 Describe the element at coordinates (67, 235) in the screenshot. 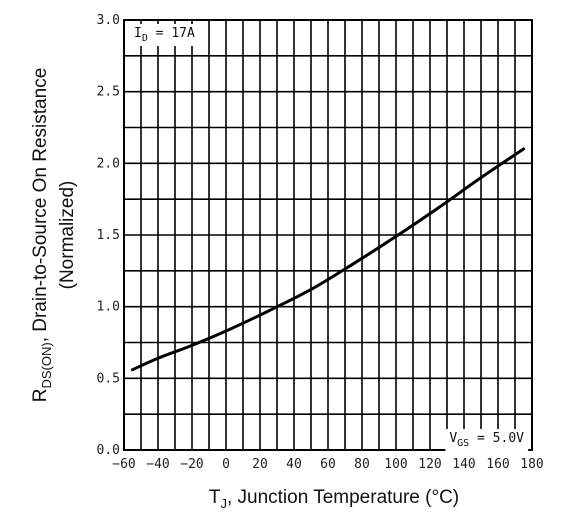

I see `y-axis-title-line2: (Normalized)` at that location.